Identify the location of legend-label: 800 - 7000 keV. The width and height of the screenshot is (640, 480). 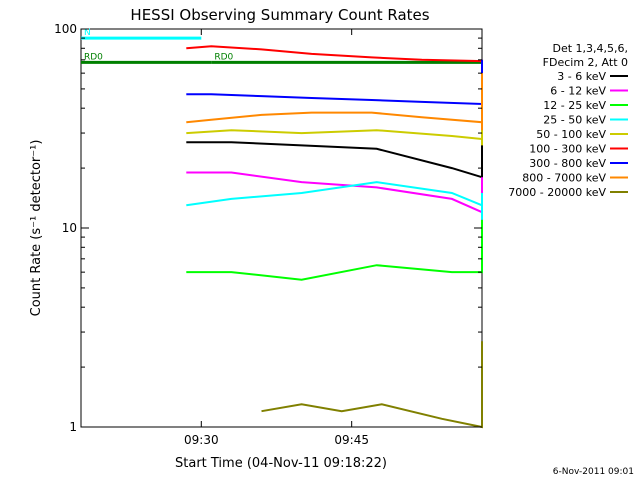
(564, 178).